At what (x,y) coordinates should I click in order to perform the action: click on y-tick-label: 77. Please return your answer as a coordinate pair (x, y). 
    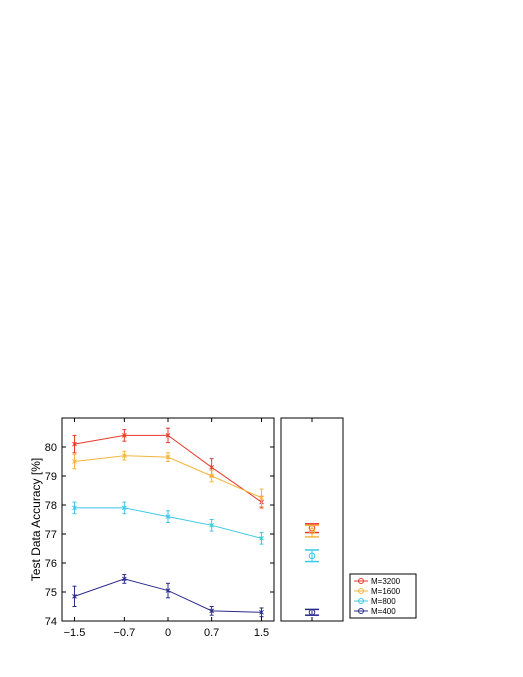
    Looking at the image, I should click on (51, 535).